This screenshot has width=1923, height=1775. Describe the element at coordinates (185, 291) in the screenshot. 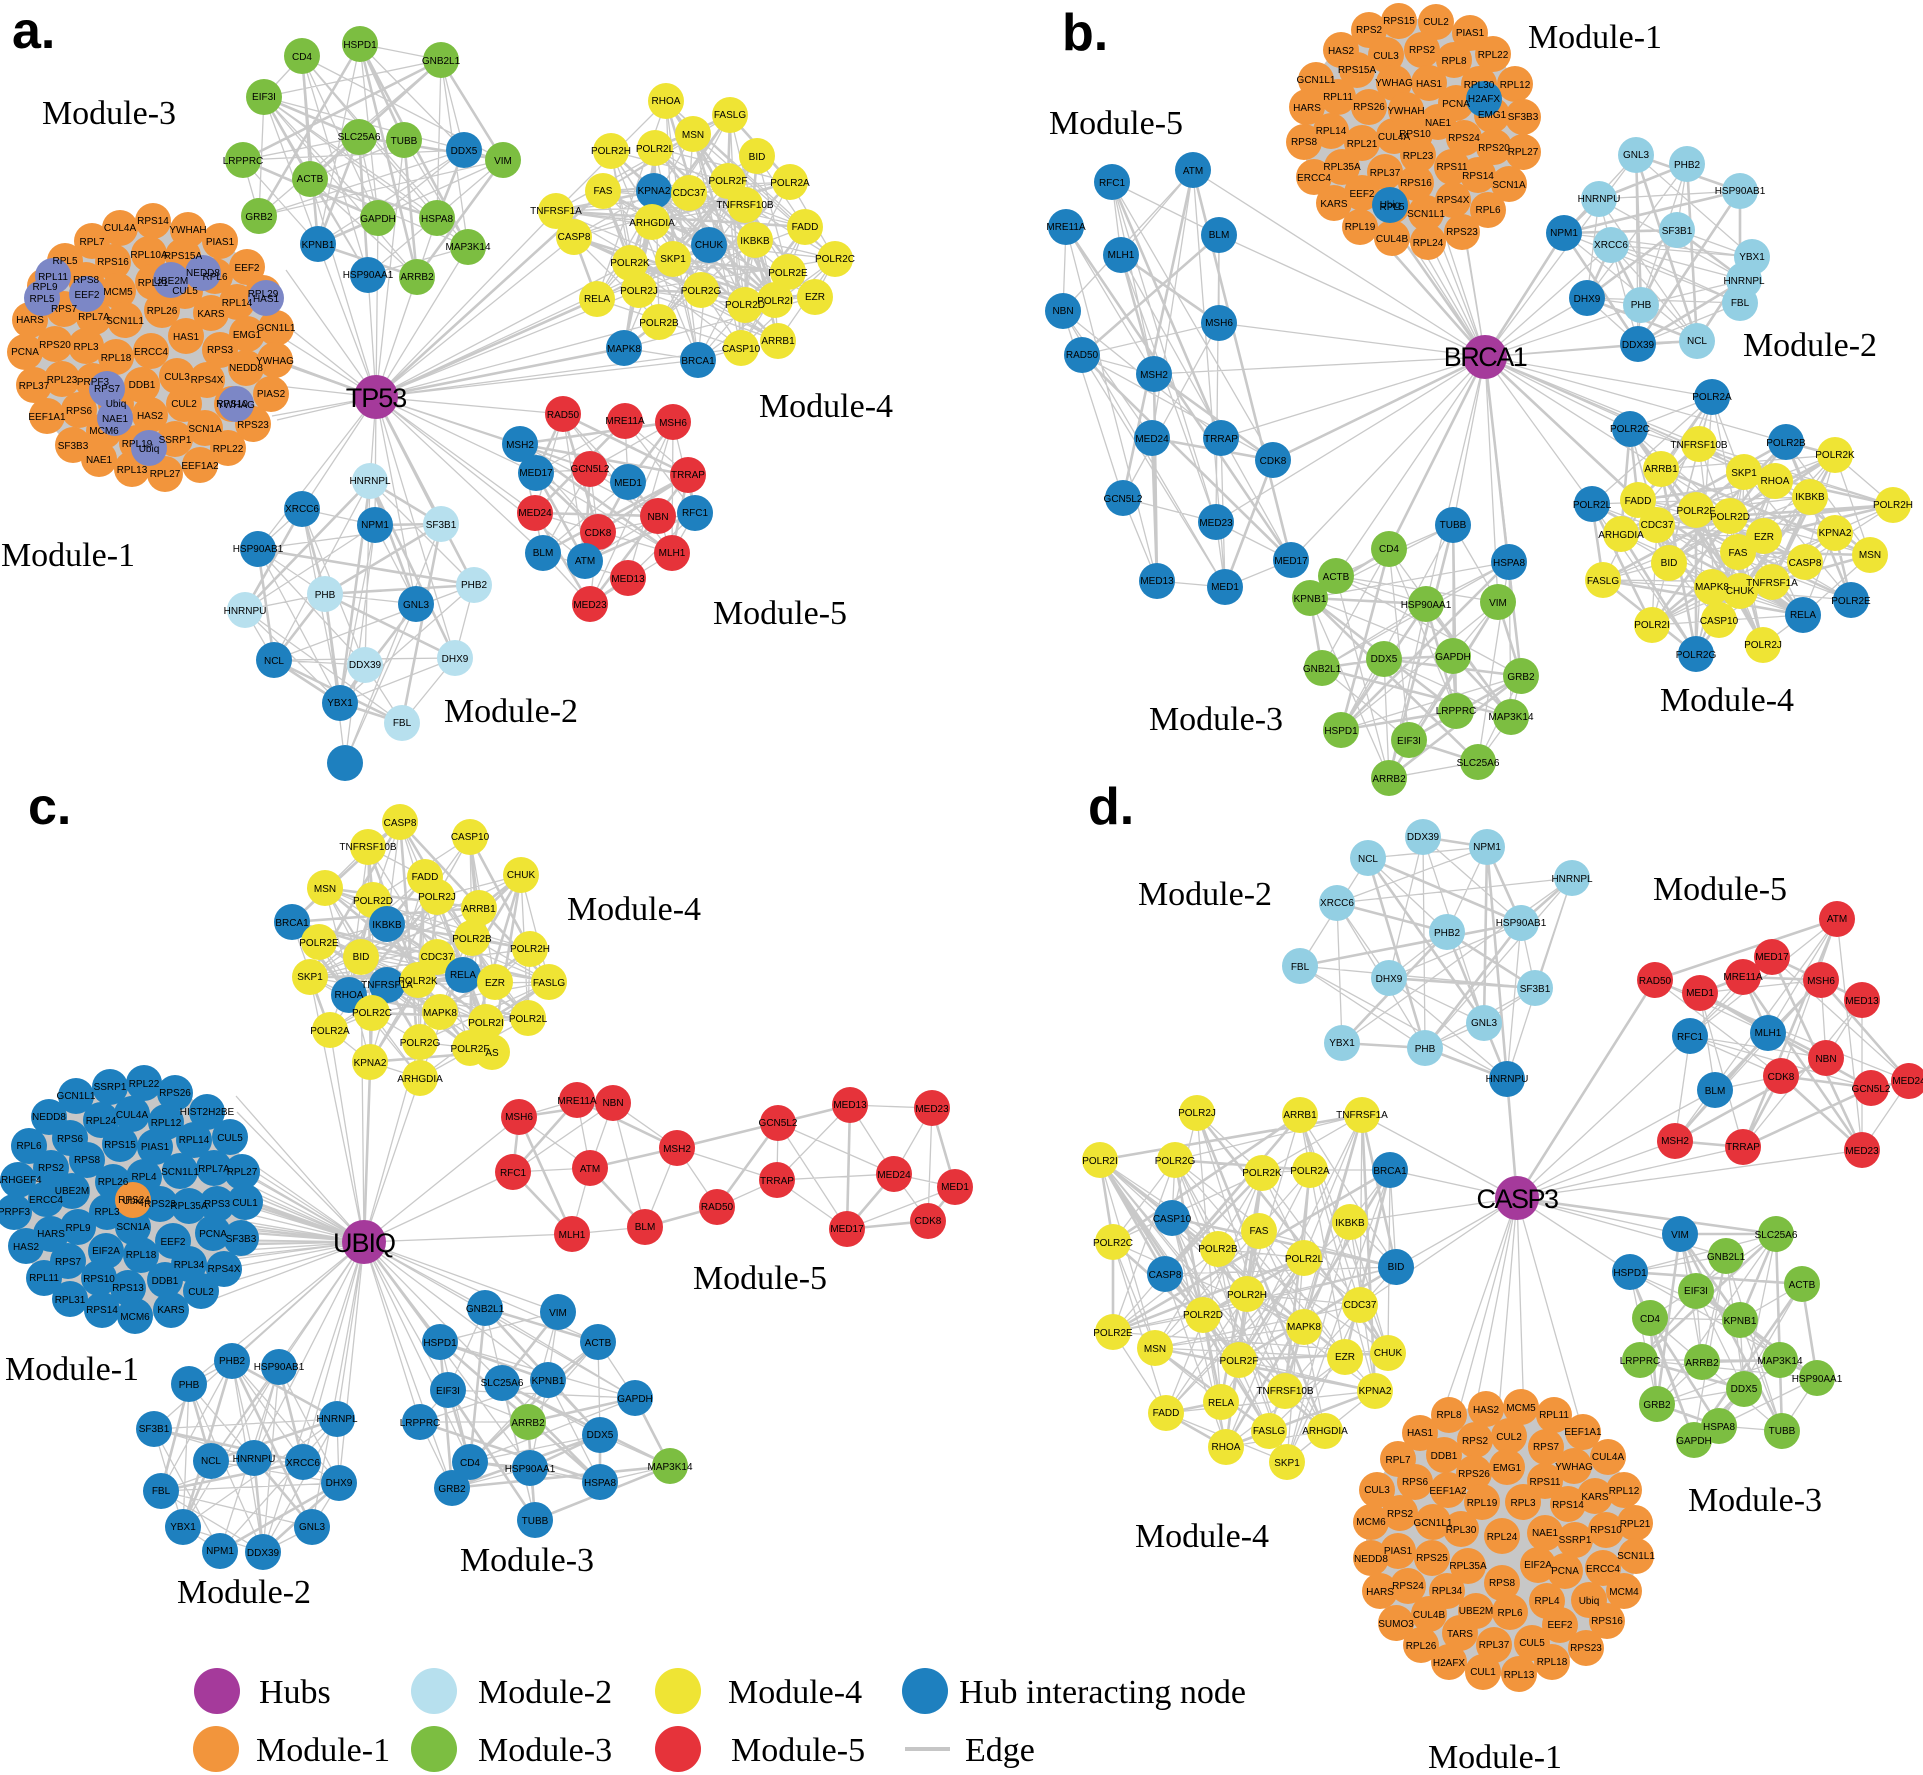

I see `svg-text: CUL5` at that location.